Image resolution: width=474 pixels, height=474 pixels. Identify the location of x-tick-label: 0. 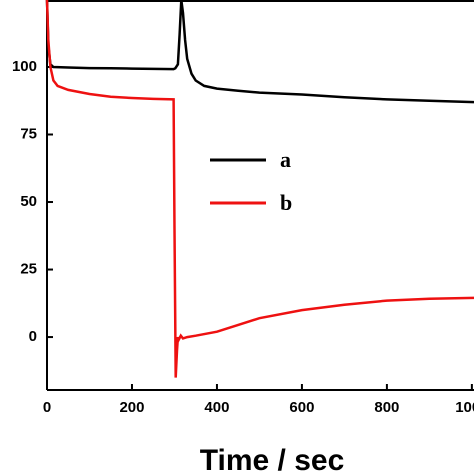
(47, 407).